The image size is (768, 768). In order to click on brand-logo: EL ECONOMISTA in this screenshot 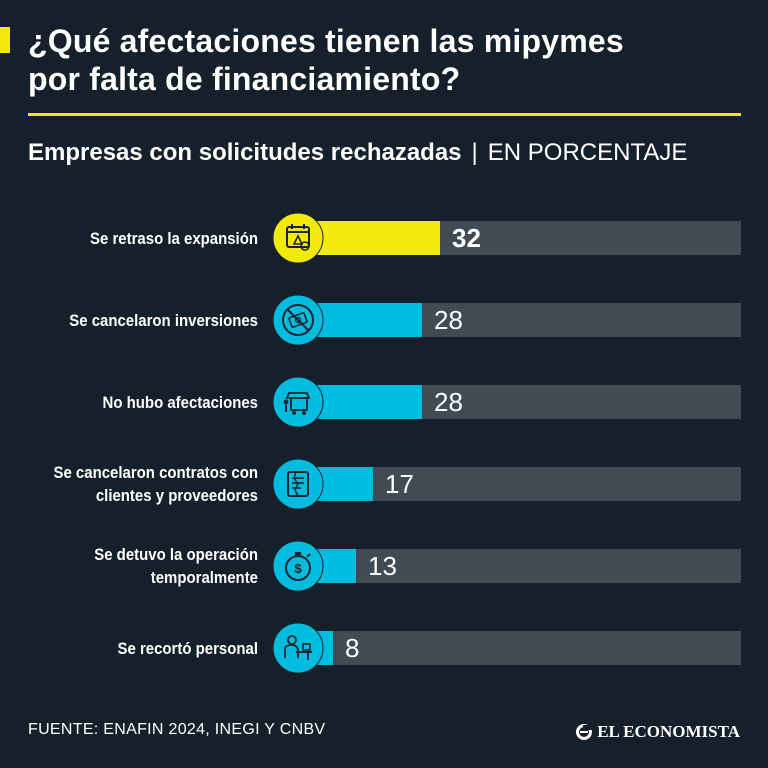, I will do `click(657, 732)`.